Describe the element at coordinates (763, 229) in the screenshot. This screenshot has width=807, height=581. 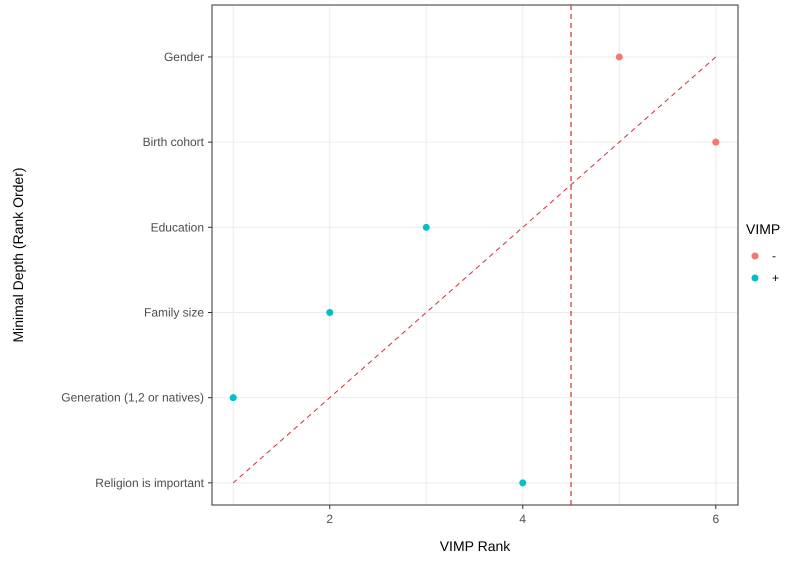
I see `legend-title: VIMP` at that location.